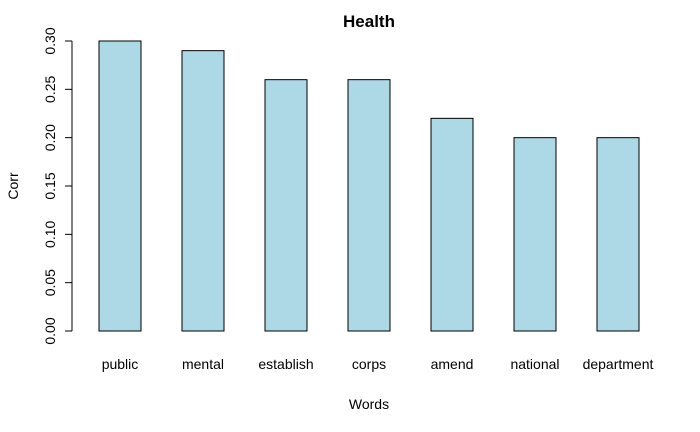 The width and height of the screenshot is (700, 432). I want to click on bar-amend, so click(452, 224).